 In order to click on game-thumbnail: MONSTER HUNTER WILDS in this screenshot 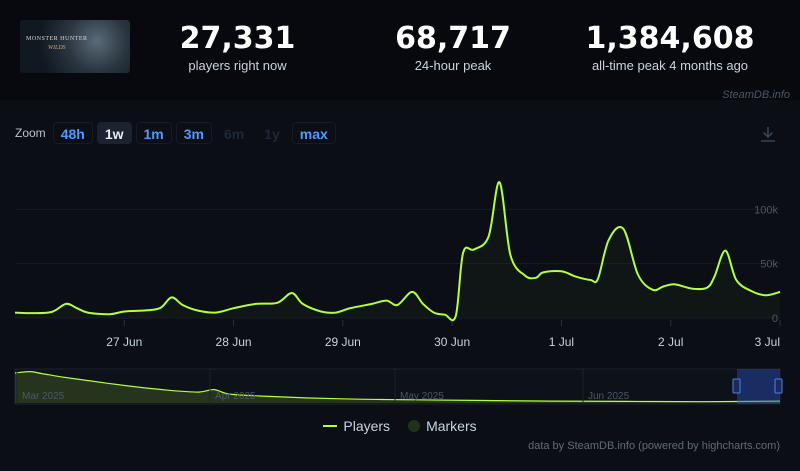, I will do `click(75, 46)`.